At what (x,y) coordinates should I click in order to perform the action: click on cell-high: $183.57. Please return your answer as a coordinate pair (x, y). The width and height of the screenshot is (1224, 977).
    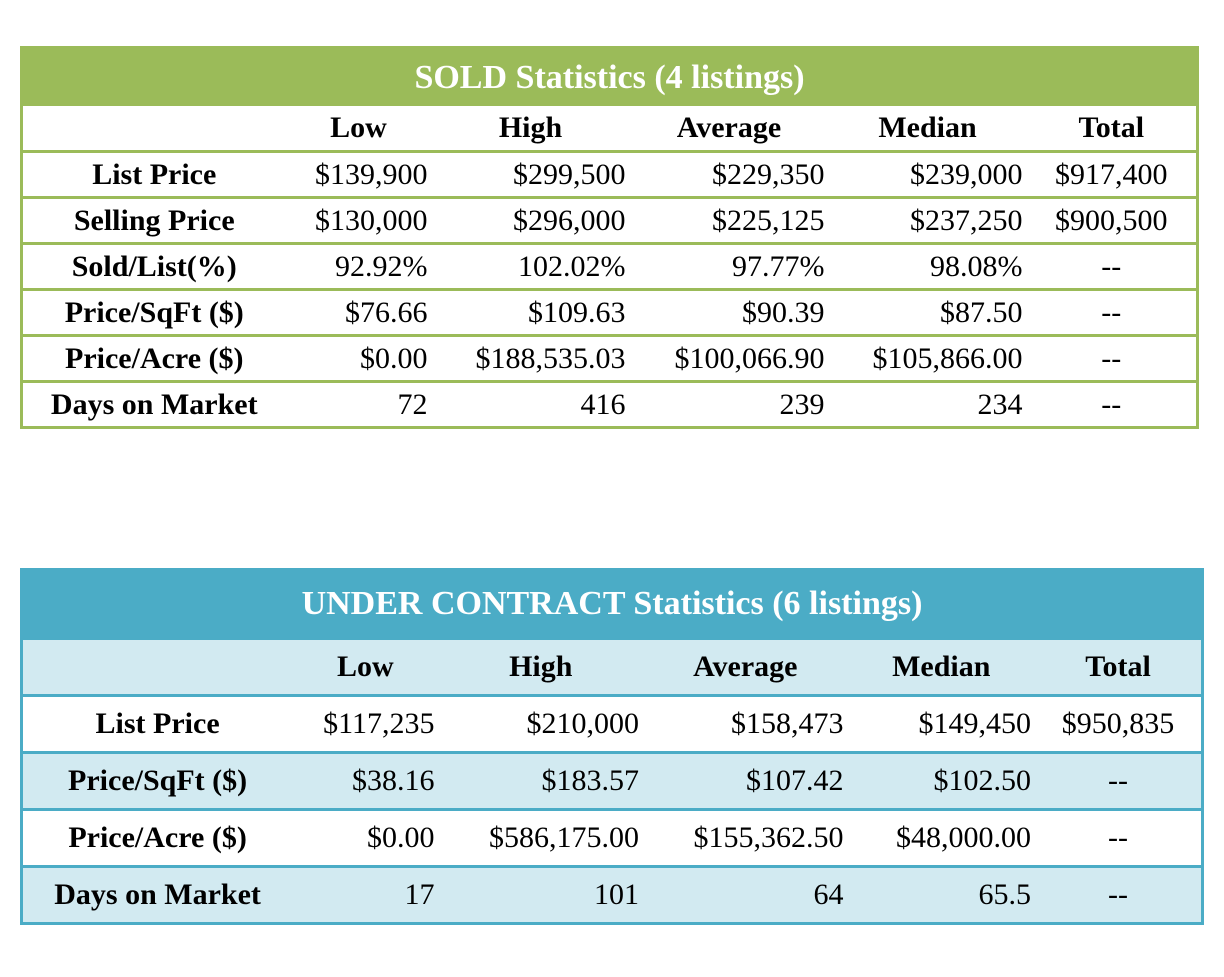
    Looking at the image, I should click on (541, 780).